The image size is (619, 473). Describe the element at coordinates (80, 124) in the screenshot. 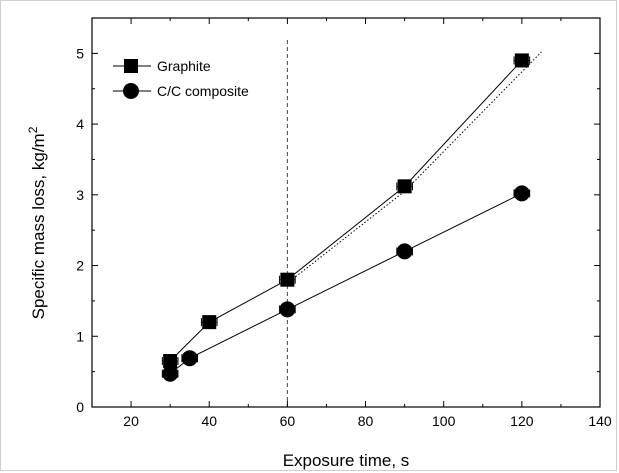

I see `y-tick-label: 4` at that location.